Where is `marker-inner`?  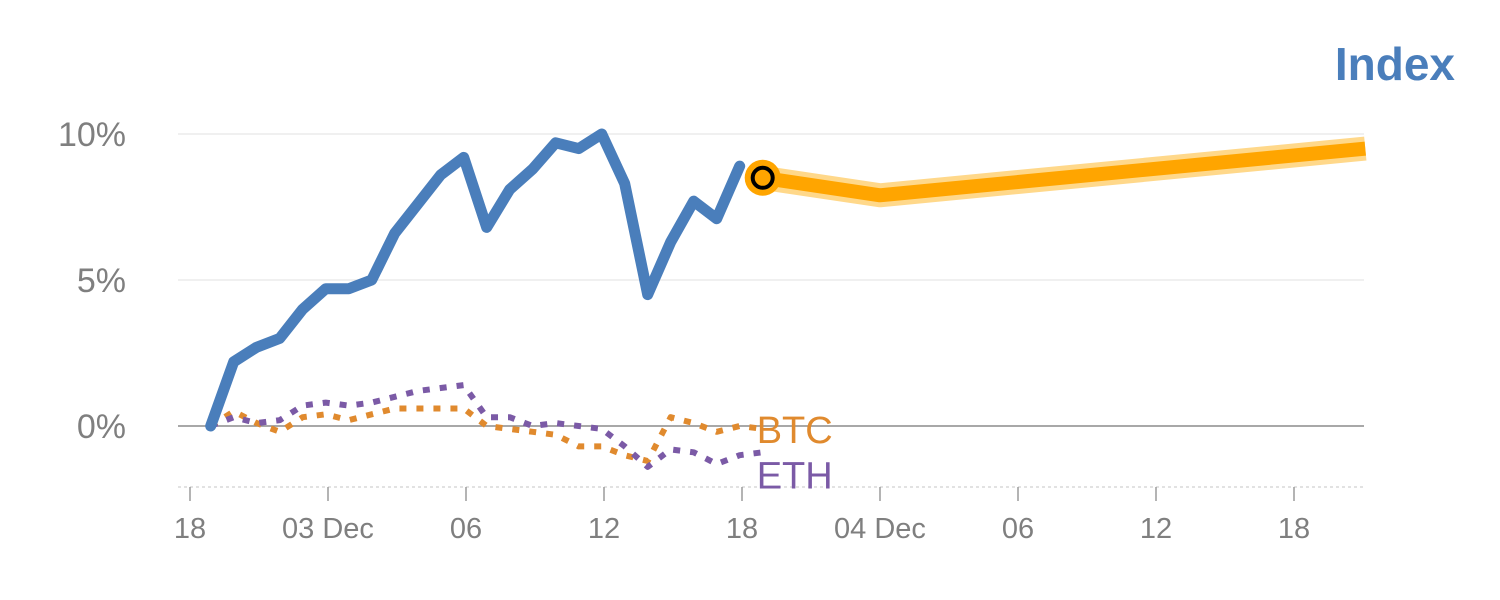
marker-inner is located at coordinates (762, 177).